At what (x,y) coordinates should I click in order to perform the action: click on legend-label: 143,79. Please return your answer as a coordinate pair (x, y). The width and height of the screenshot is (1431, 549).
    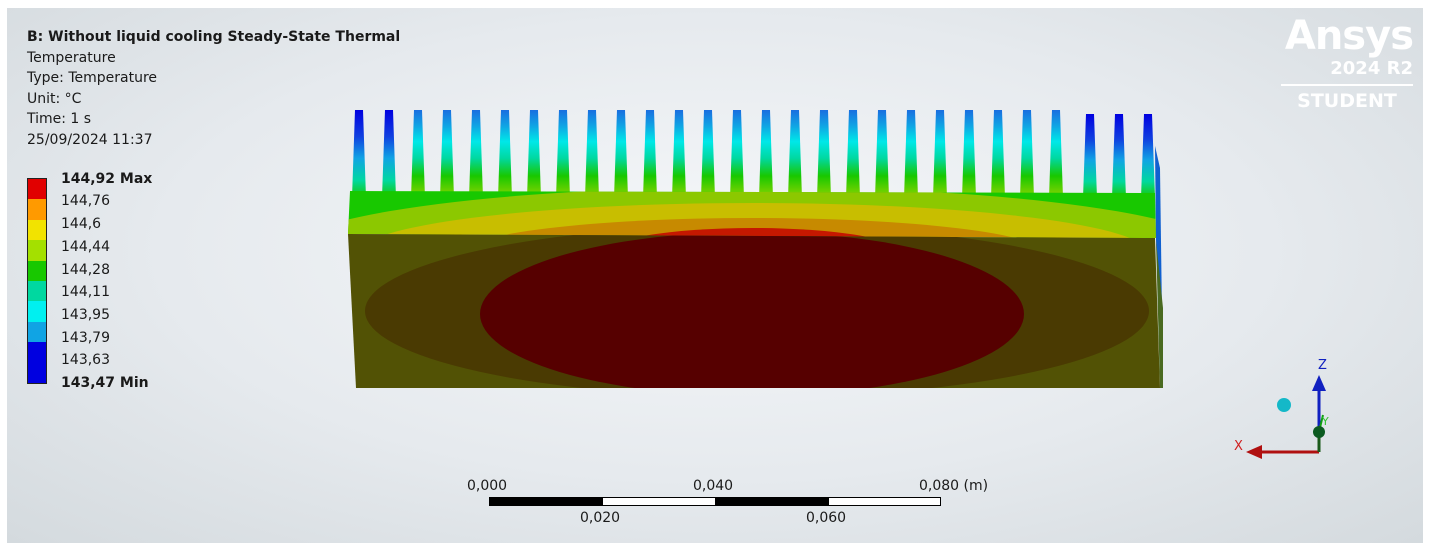
    Looking at the image, I should click on (85, 338).